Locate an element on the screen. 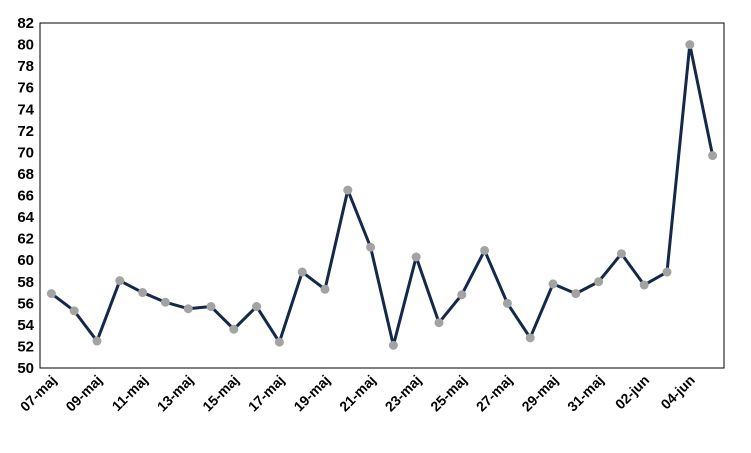 The image size is (751, 453). x-tick-label: 02-jun is located at coordinates (632, 392).